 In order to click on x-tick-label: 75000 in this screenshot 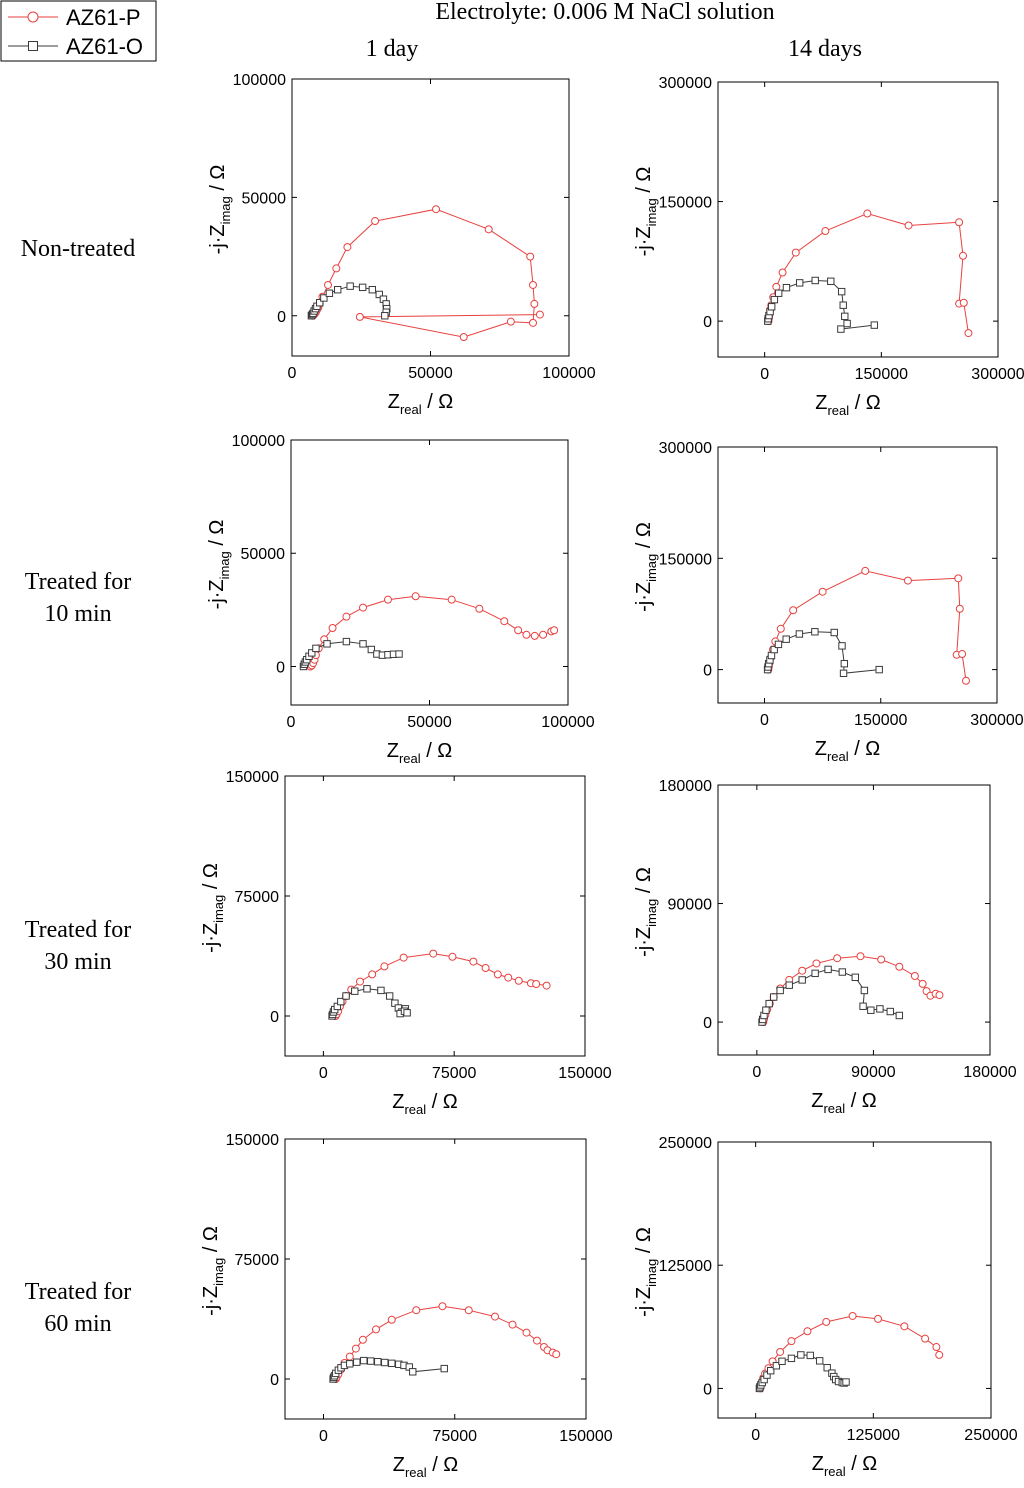, I will do `click(455, 1436)`.